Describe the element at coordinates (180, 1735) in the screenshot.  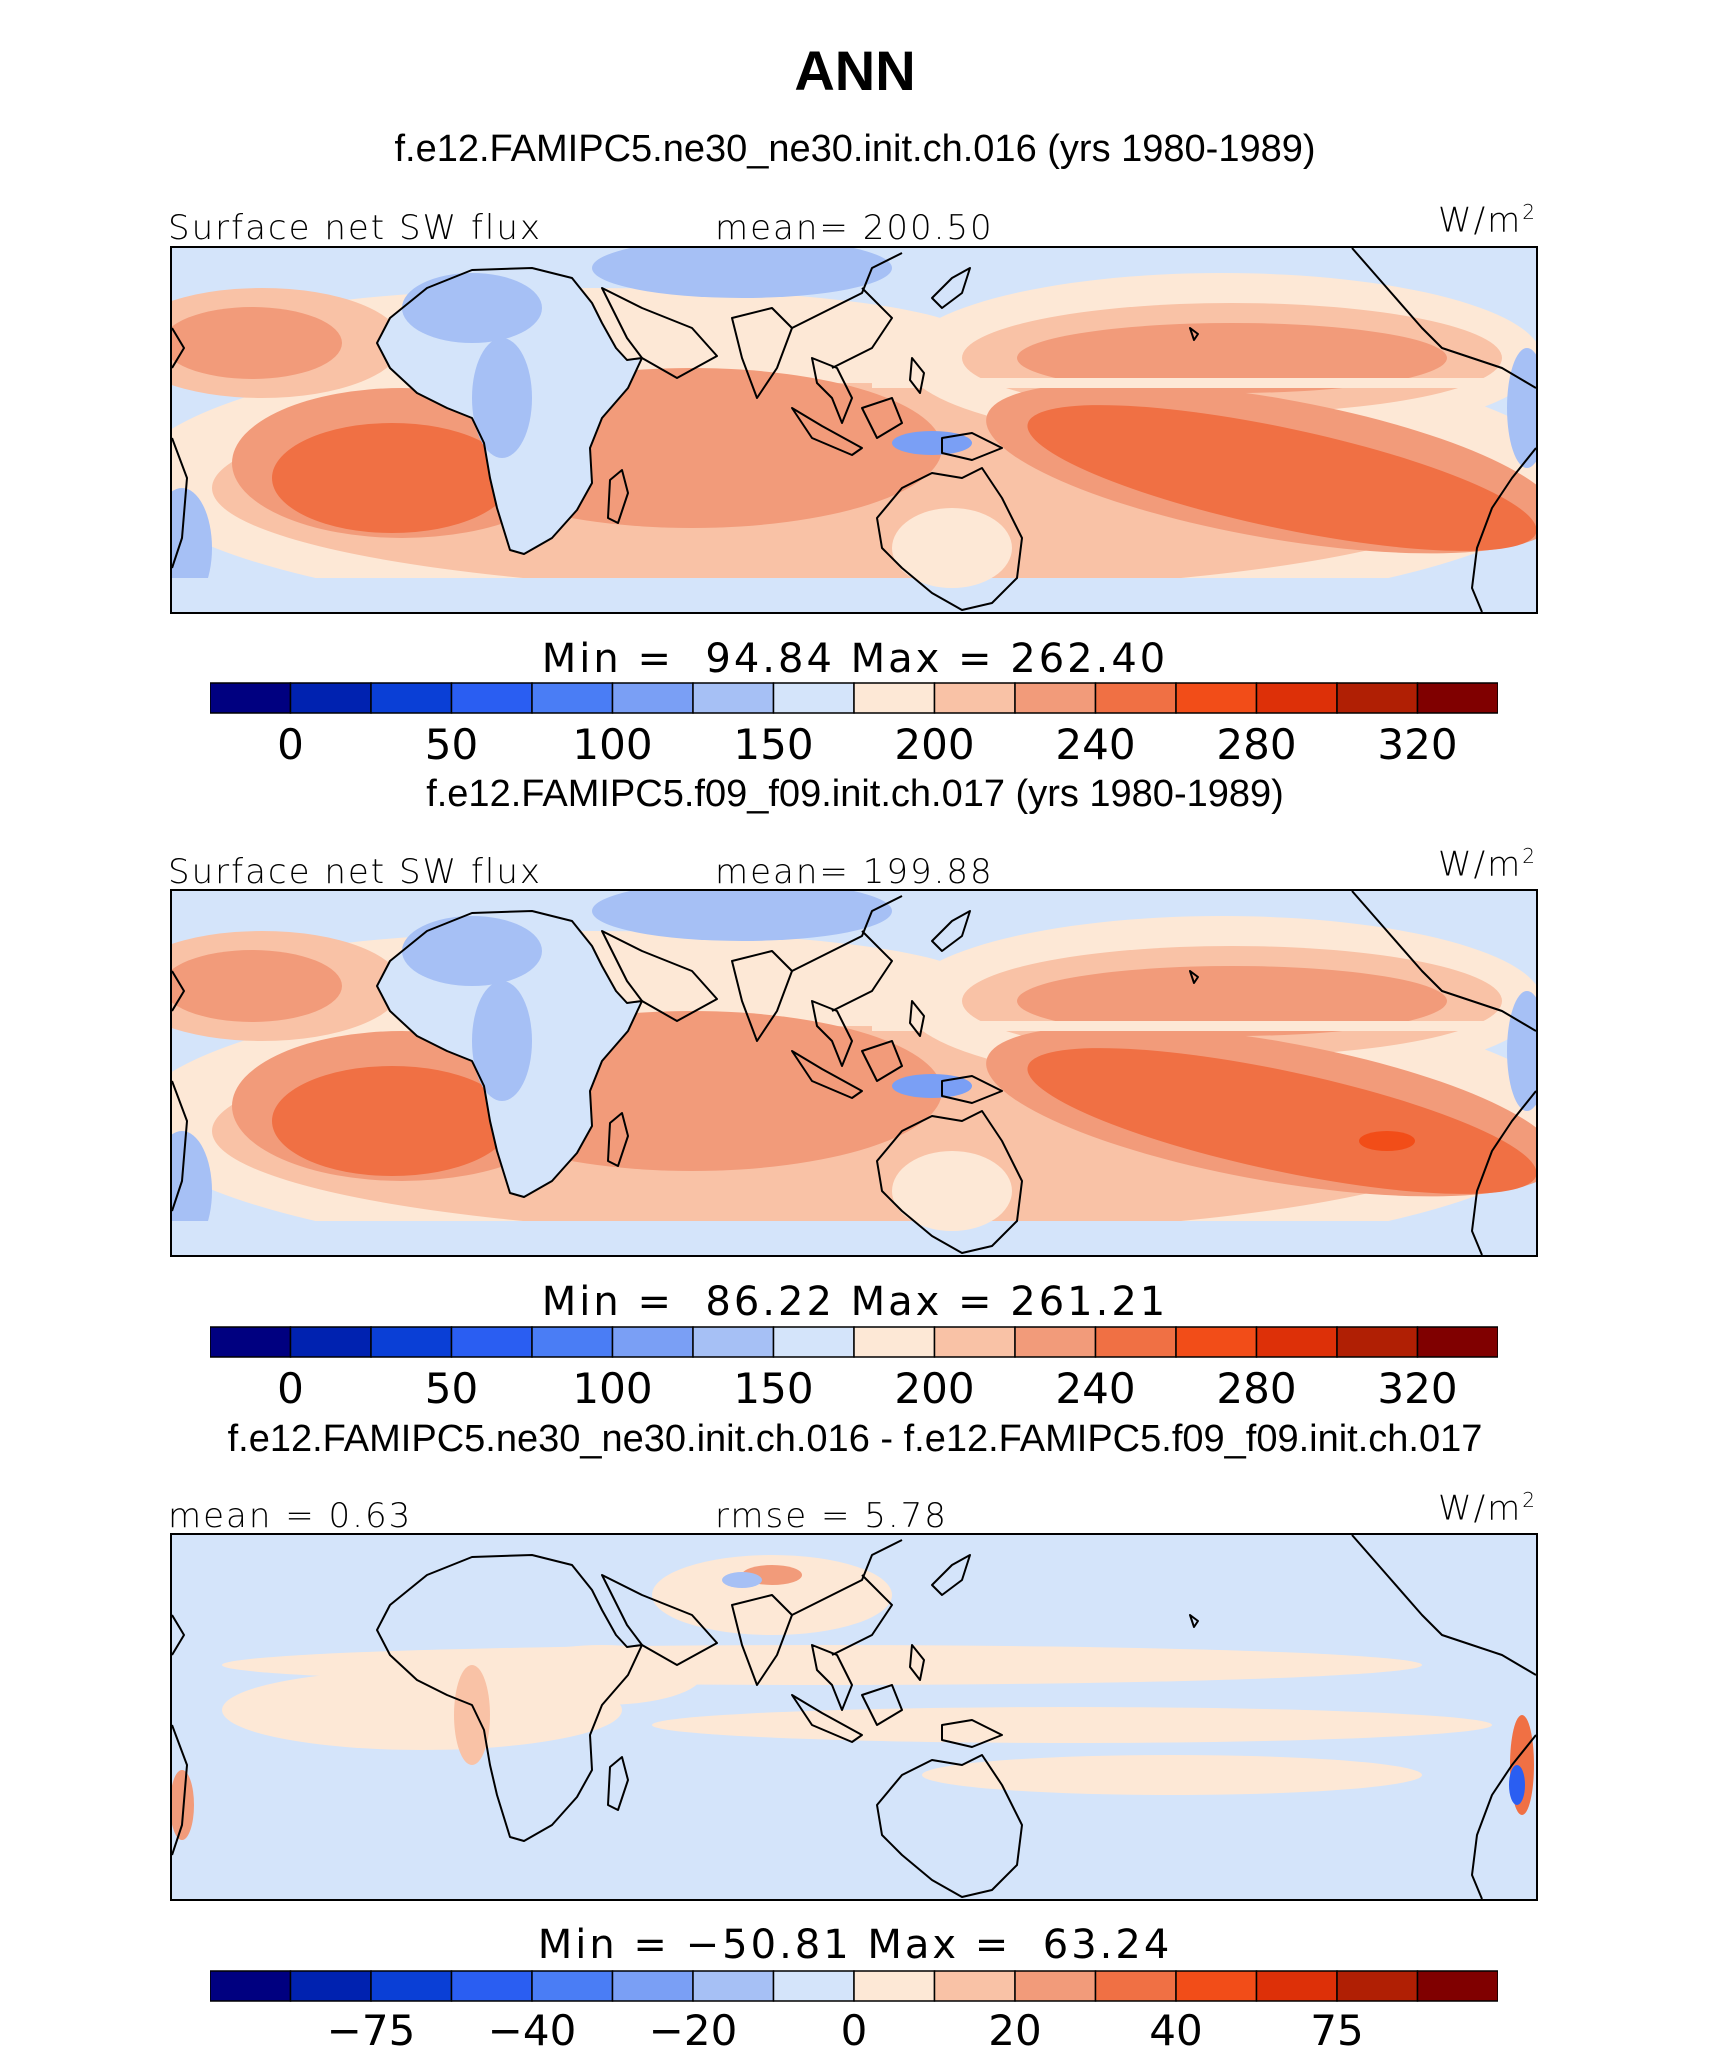
I see `samerica-coast` at that location.